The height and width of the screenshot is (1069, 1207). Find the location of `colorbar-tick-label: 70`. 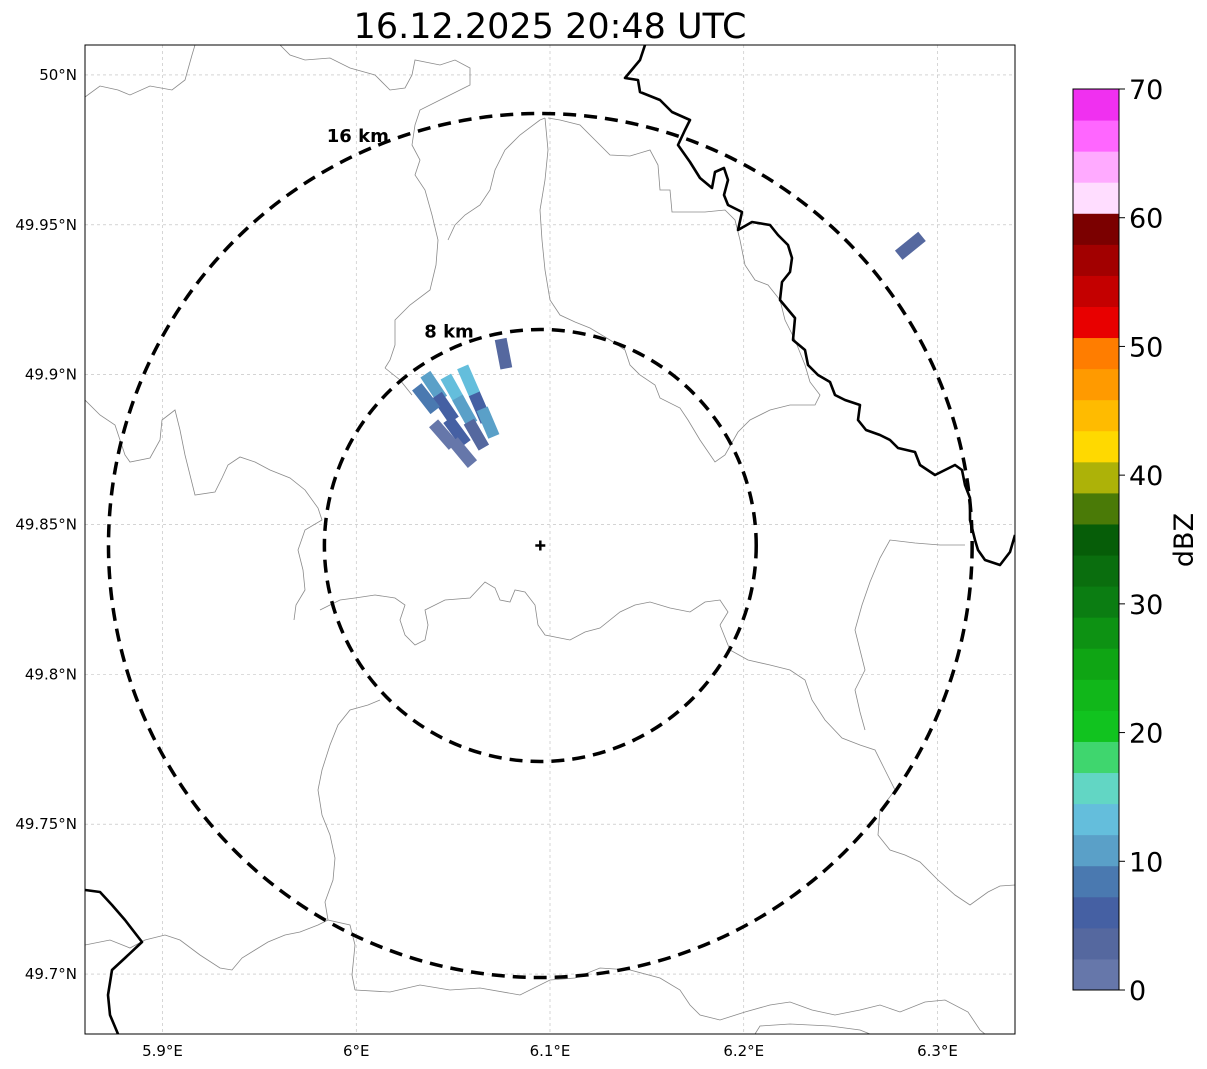

colorbar-tick-label: 70 is located at coordinates (1146, 90).